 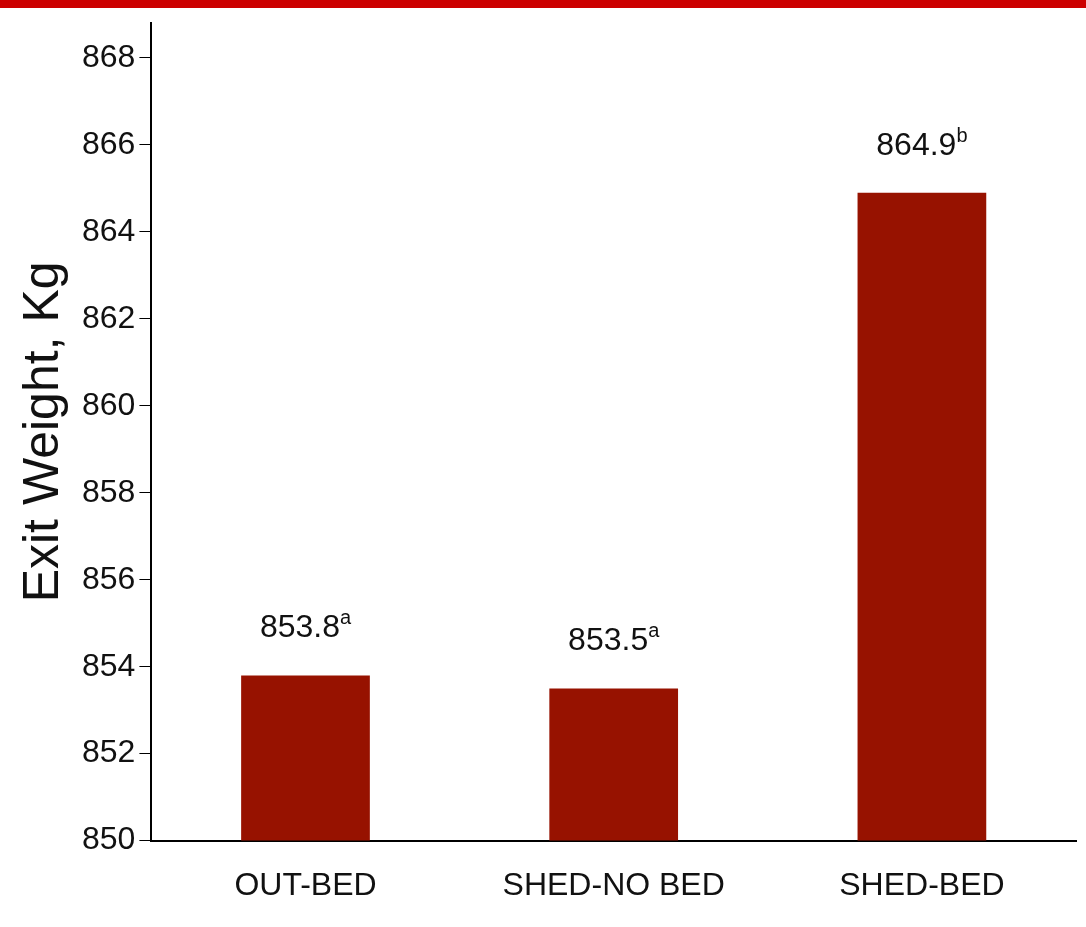 I want to click on y-tick-label: 866, so click(x=109, y=142).